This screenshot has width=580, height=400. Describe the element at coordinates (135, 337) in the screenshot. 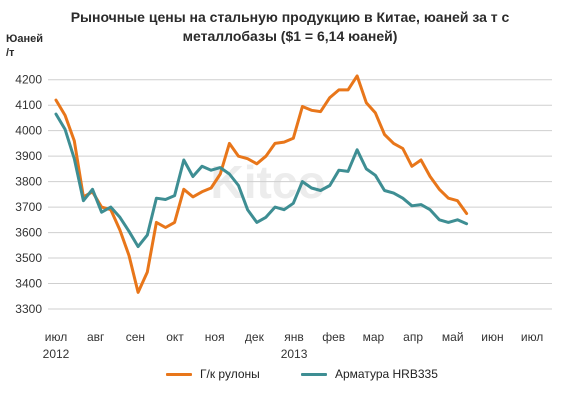

I see `x-tick-label: сен` at that location.